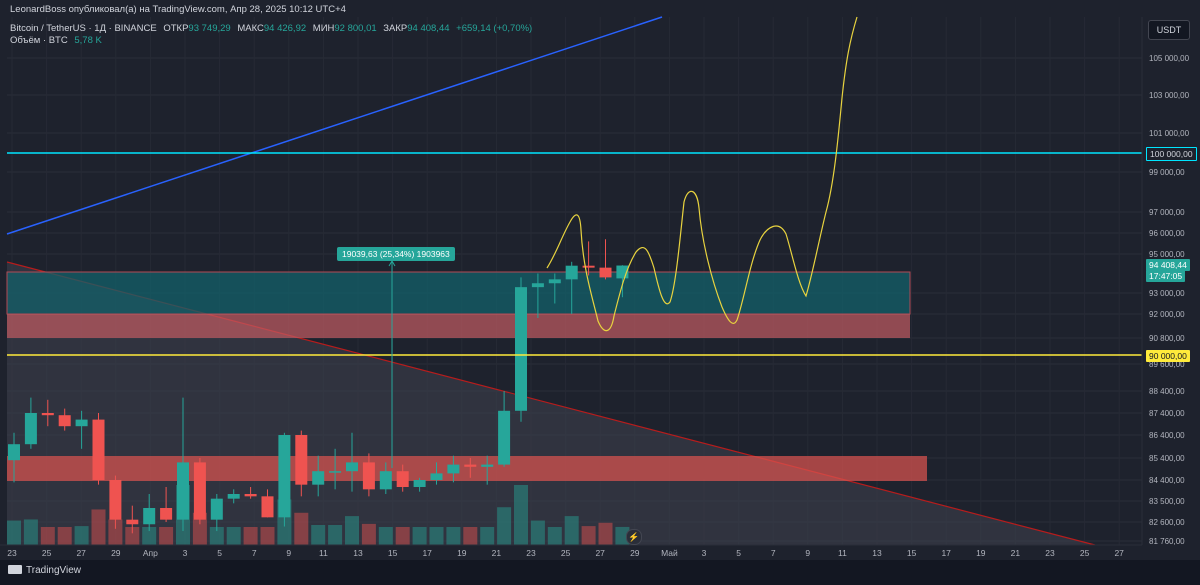 The height and width of the screenshot is (585, 1200). I want to click on price-axis-label: 97 000,00, so click(1167, 212).